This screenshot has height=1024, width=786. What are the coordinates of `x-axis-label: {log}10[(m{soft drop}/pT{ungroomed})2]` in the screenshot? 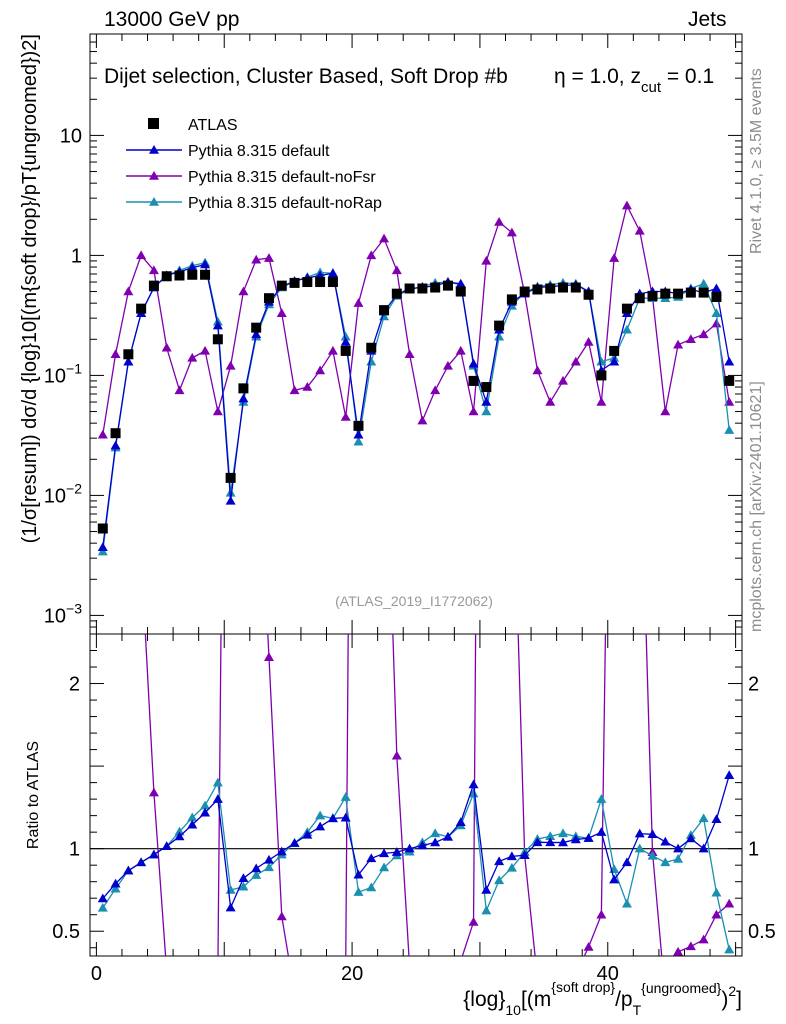 It's located at (602, 998).